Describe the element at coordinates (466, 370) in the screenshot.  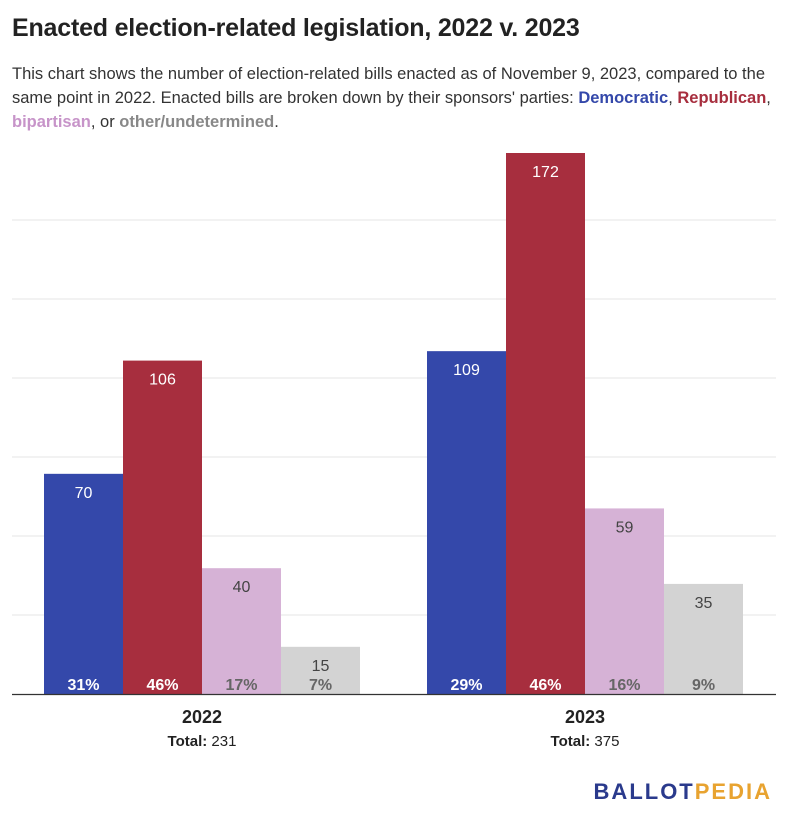
I see `value-label: 109` at that location.